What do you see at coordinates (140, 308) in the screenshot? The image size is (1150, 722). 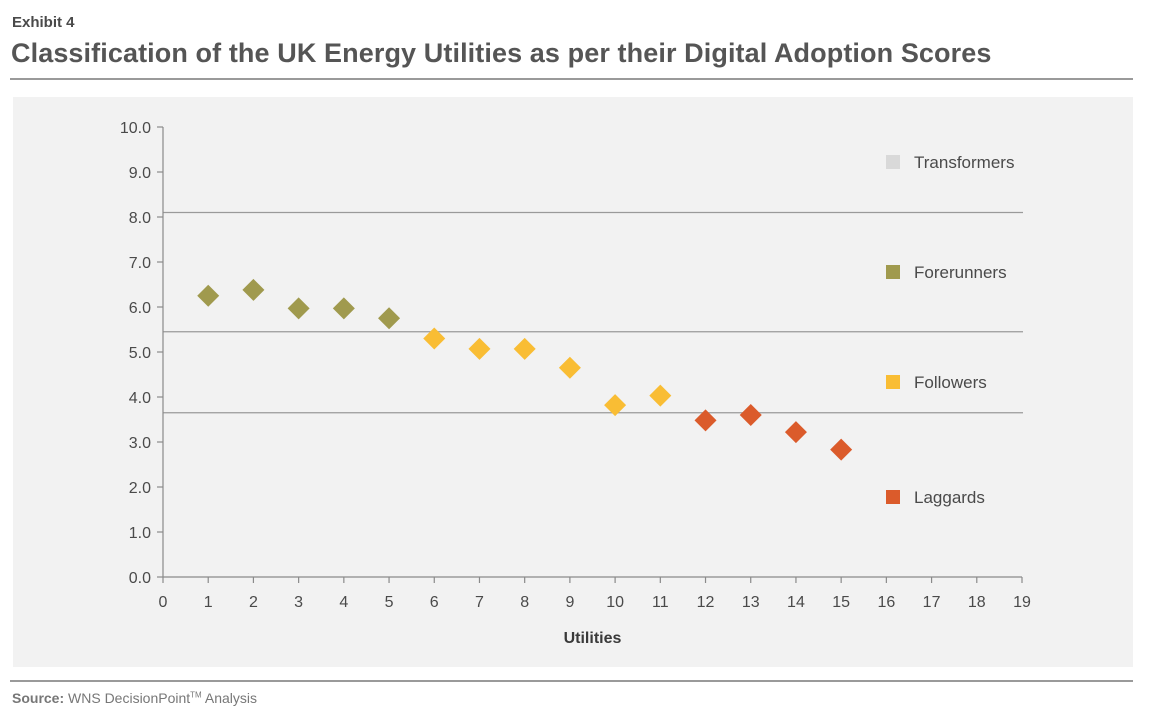 I see `y-tick-label: 6.0` at bounding box center [140, 308].